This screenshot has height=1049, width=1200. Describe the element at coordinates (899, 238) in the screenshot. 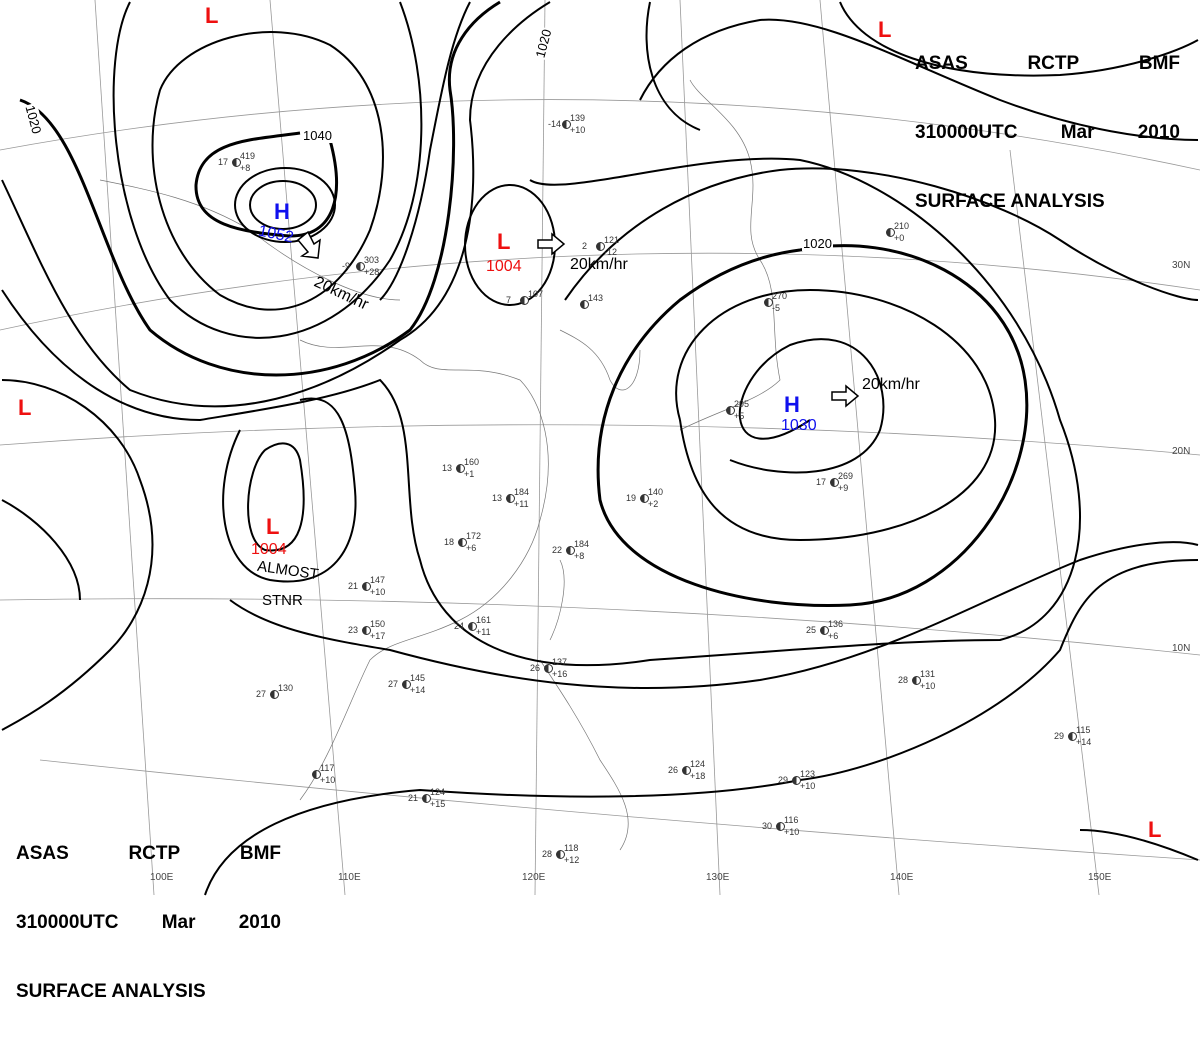

I see `station-tendency: +0` at that location.